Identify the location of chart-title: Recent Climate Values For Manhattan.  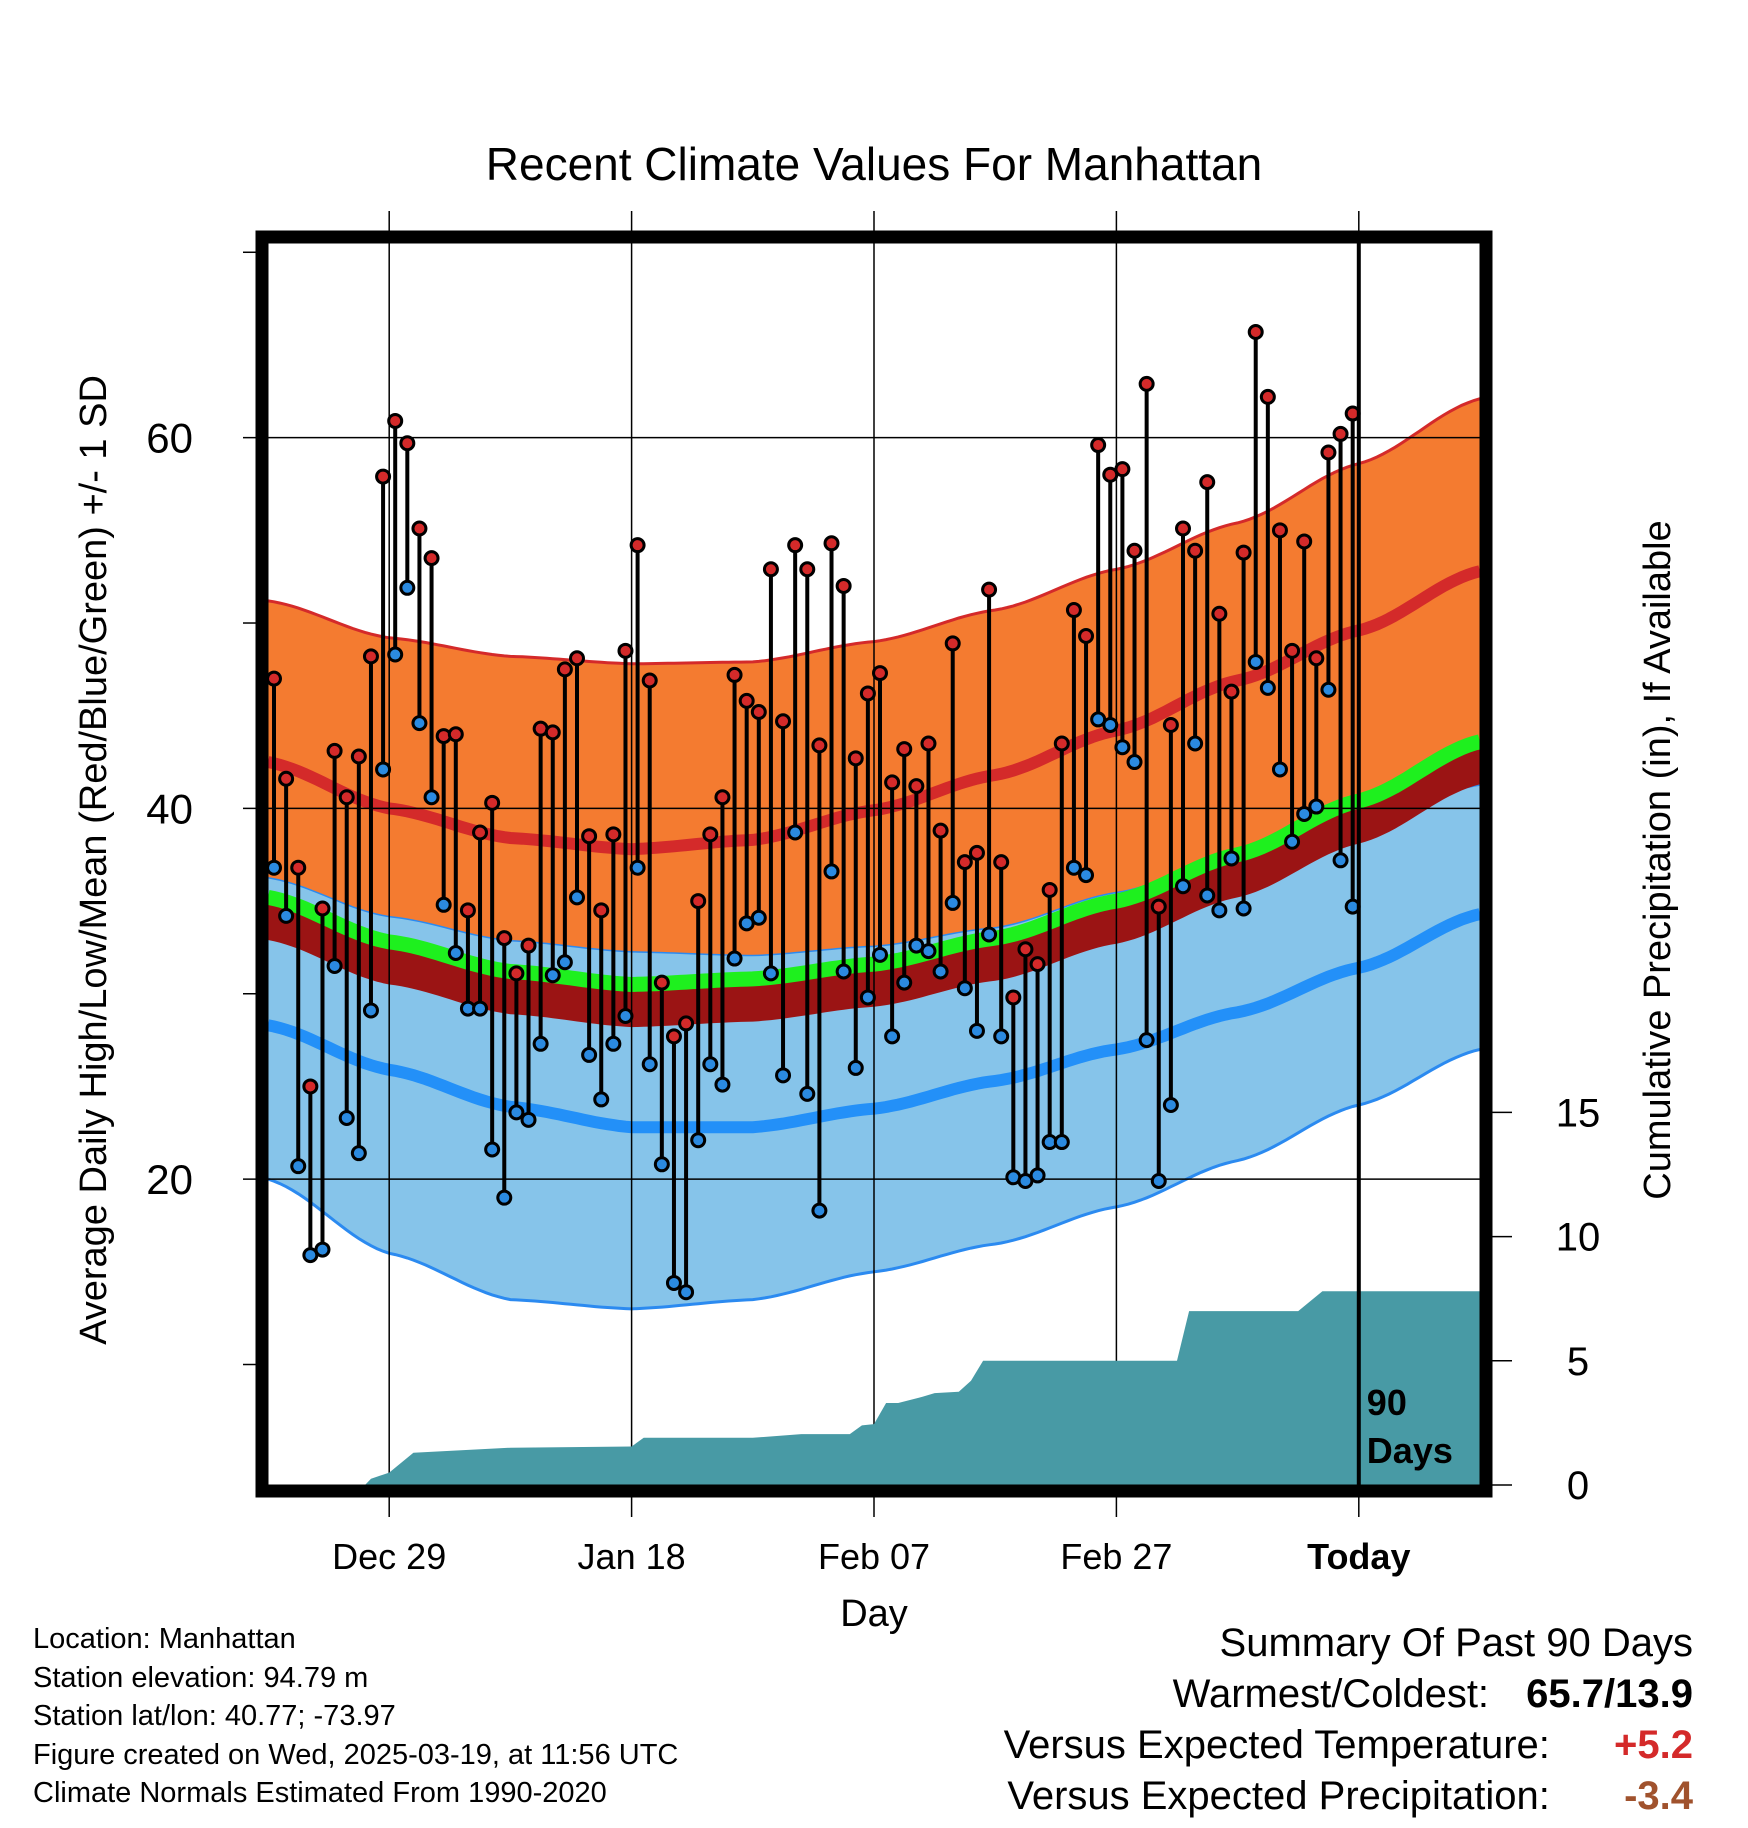
(874, 164).